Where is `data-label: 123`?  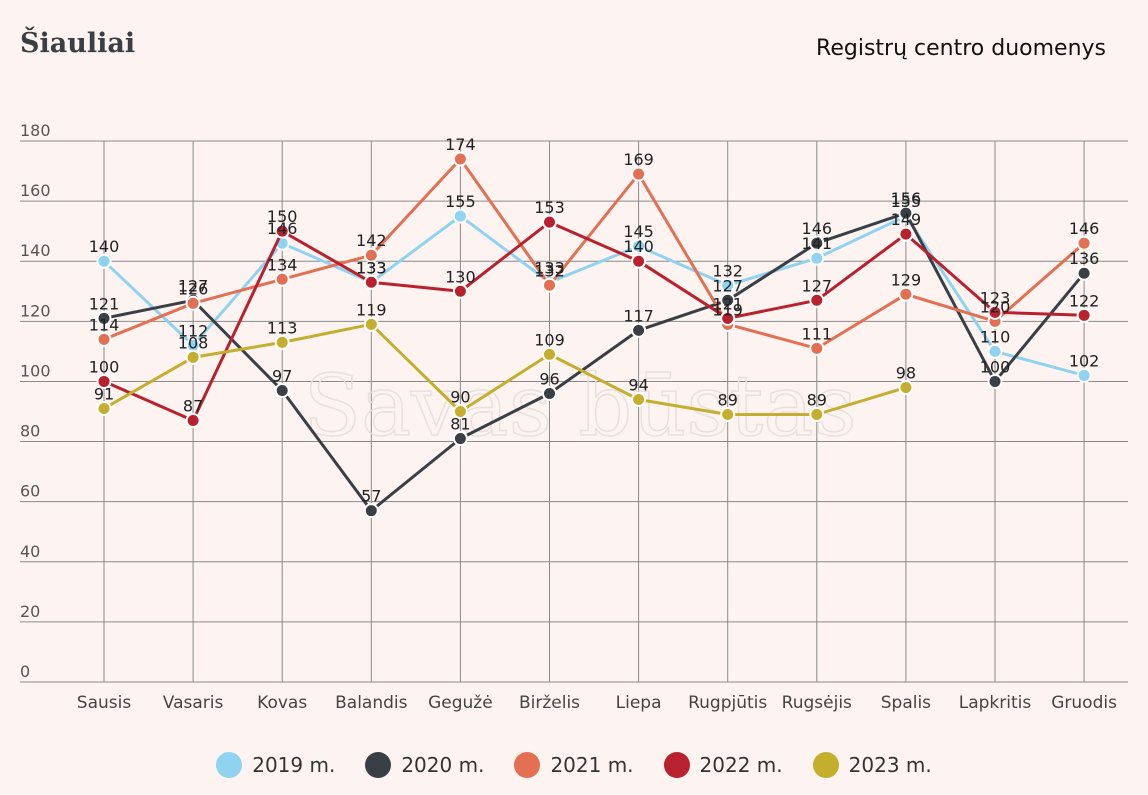
data-label: 123 is located at coordinates (995, 297).